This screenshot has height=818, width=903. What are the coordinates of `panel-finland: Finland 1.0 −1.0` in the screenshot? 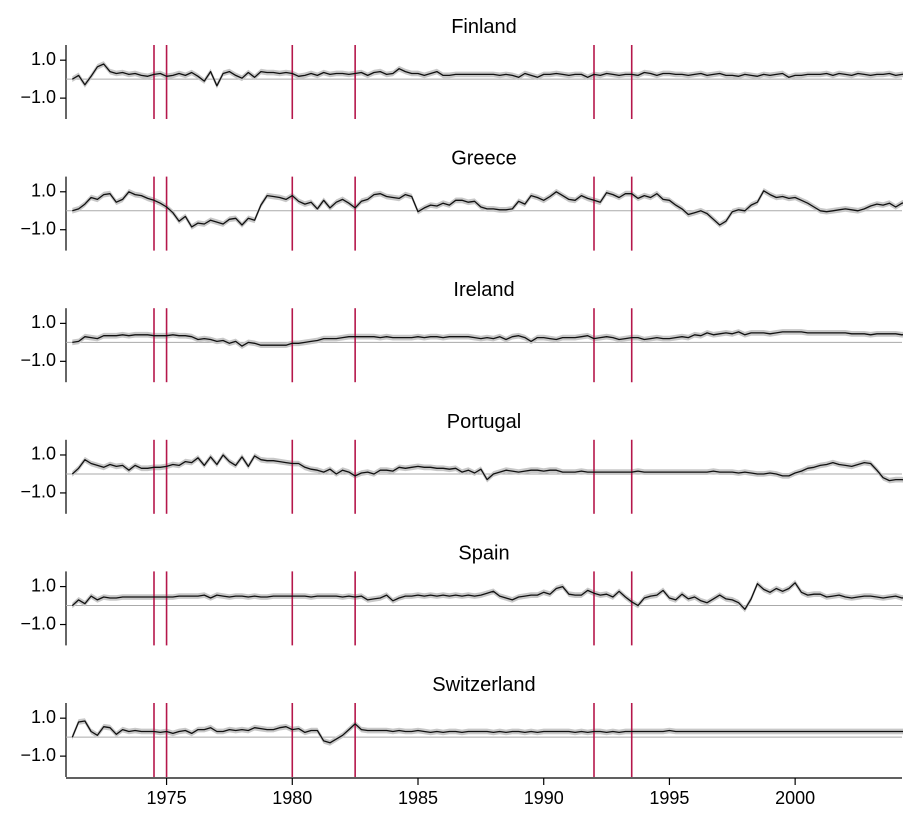 It's located at (461, 67).